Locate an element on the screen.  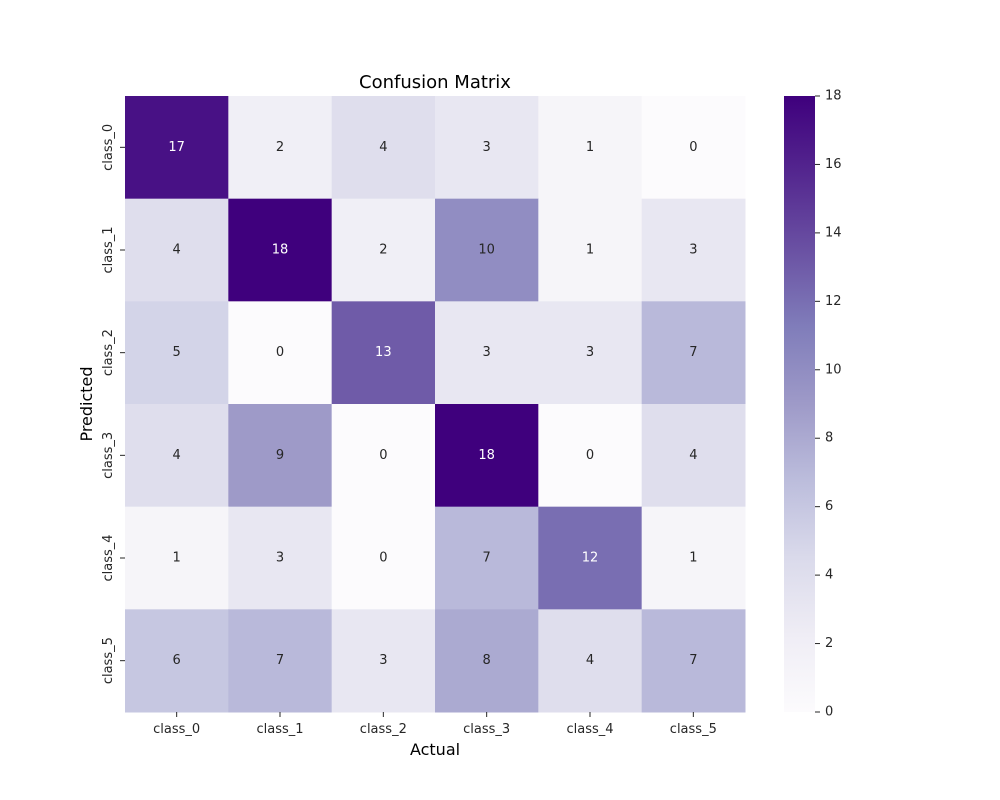
colorbar is located at coordinates (799, 404).